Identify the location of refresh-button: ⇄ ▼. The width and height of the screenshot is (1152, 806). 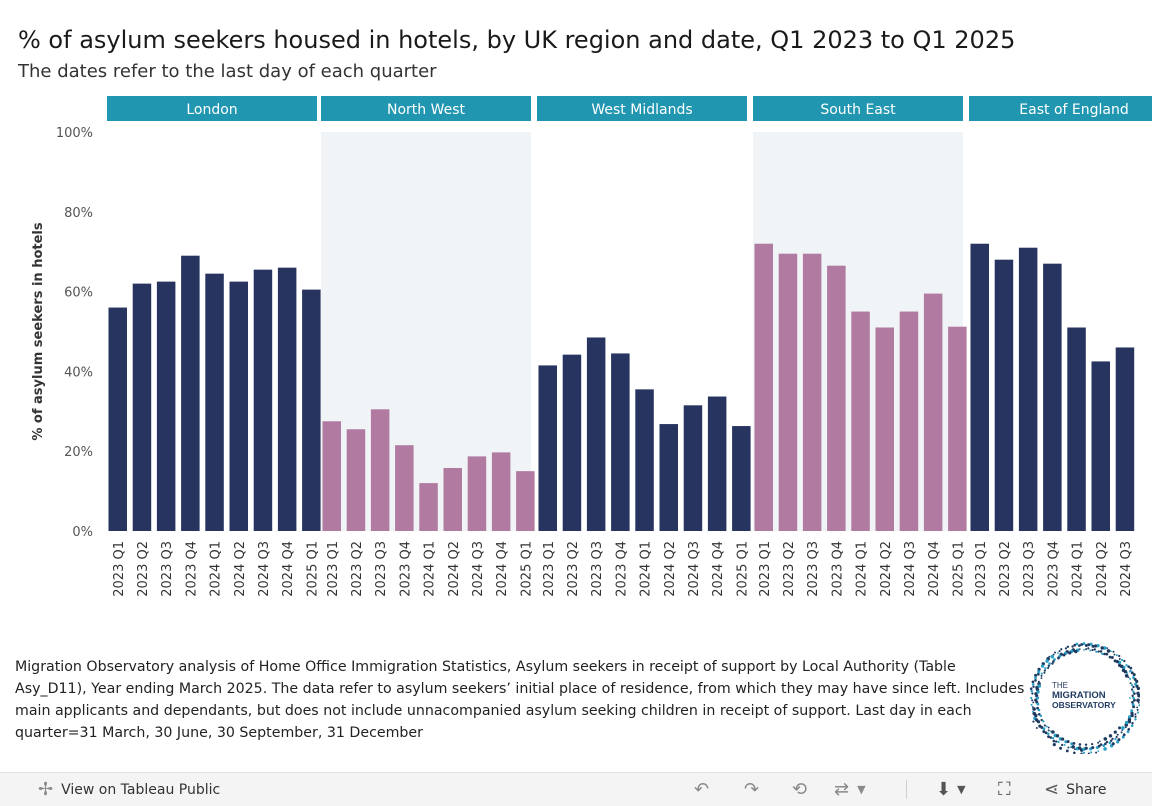
(850, 789).